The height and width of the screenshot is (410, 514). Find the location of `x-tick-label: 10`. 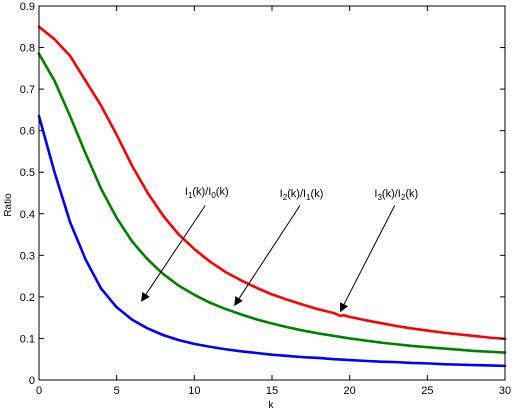

x-tick-label: 10 is located at coordinates (194, 391).